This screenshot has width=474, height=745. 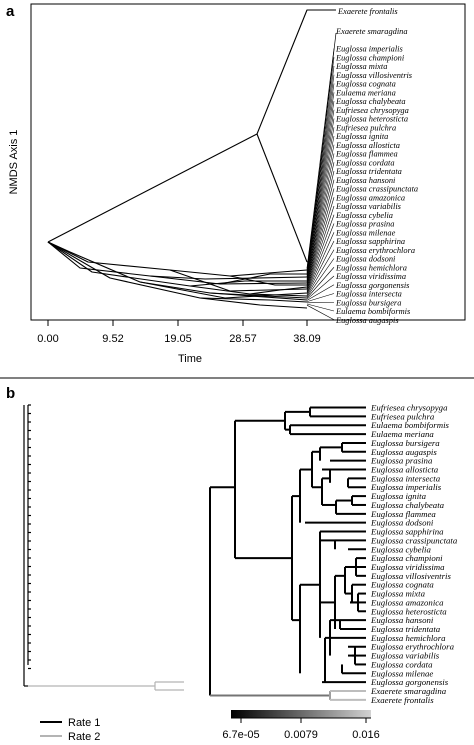 What do you see at coordinates (403, 514) in the screenshot?
I see `taxon-label-b-euglossa-flammea: Euglossa flammea` at bounding box center [403, 514].